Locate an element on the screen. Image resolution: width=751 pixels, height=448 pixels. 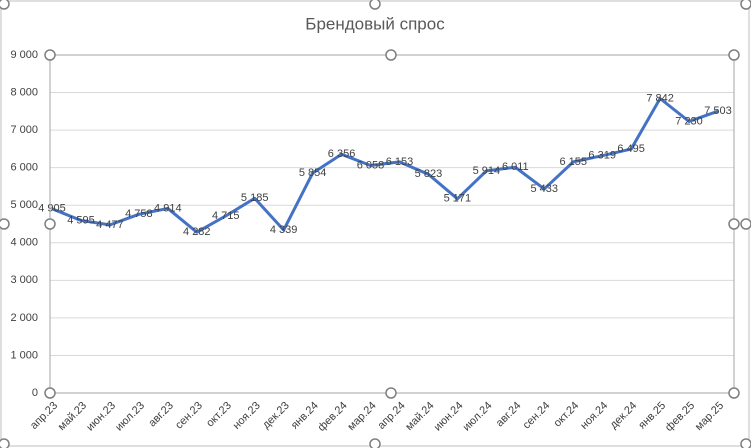
y-tick-label: 9 000 is located at coordinates (24, 55).